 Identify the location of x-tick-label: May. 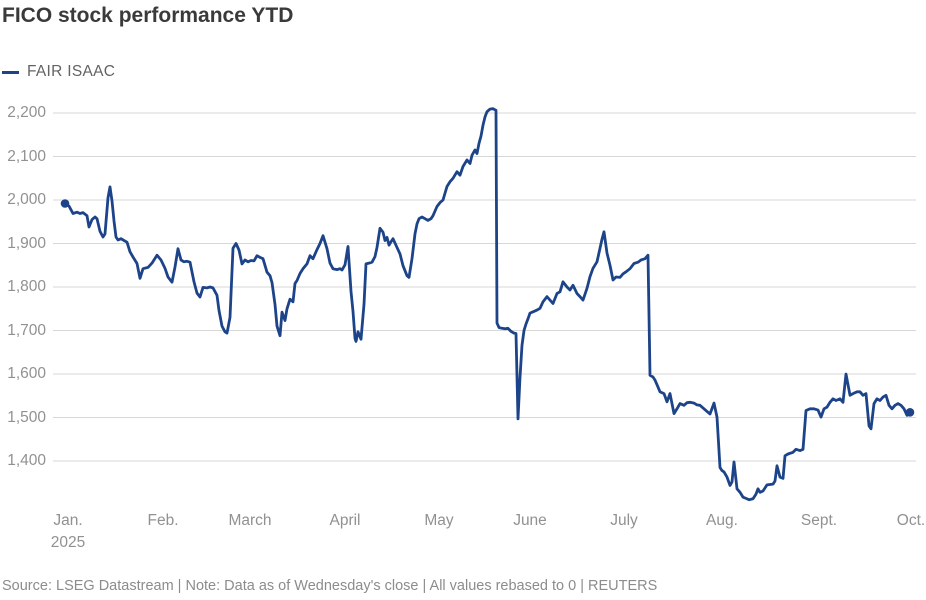
(439, 520).